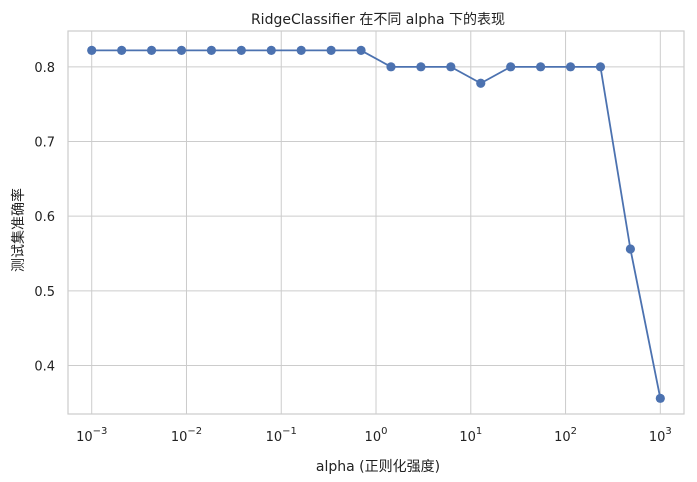 This screenshot has height=482, width=697. I want to click on x-tick-labels: 10⁻³ 10⁻² 10⁻¹ 10⁰ 10¹ 10² 10³, so click(374, 435).